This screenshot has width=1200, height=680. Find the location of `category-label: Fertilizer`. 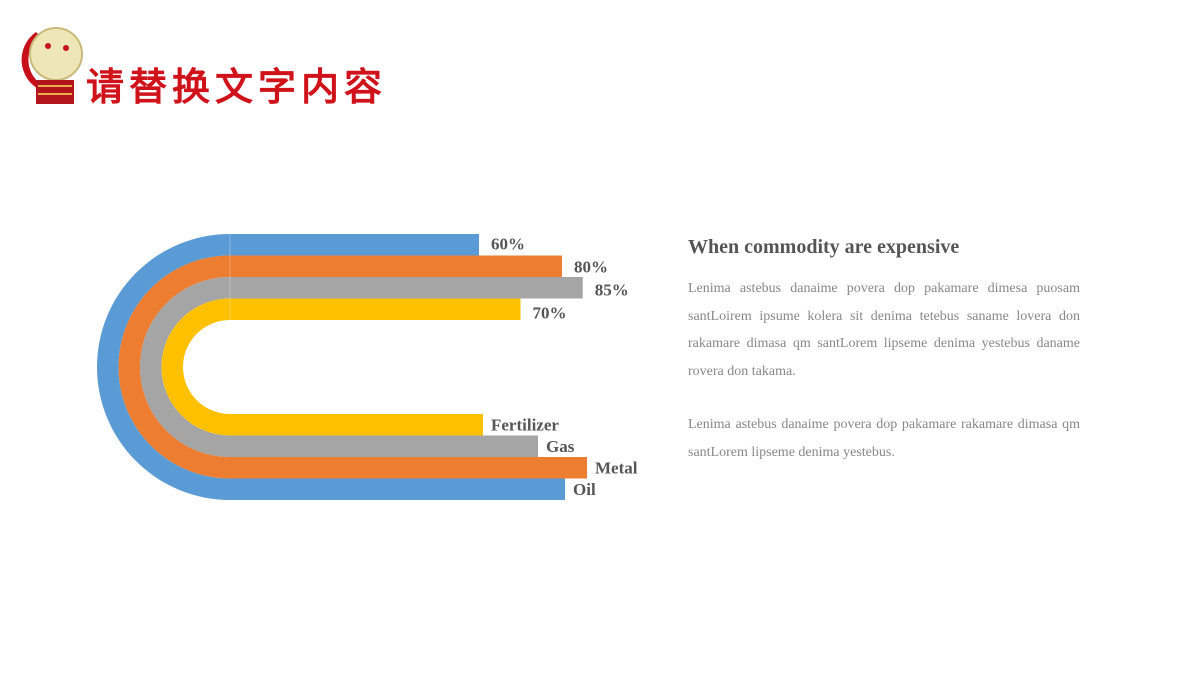

category-label: Fertilizer is located at coordinates (525, 425).